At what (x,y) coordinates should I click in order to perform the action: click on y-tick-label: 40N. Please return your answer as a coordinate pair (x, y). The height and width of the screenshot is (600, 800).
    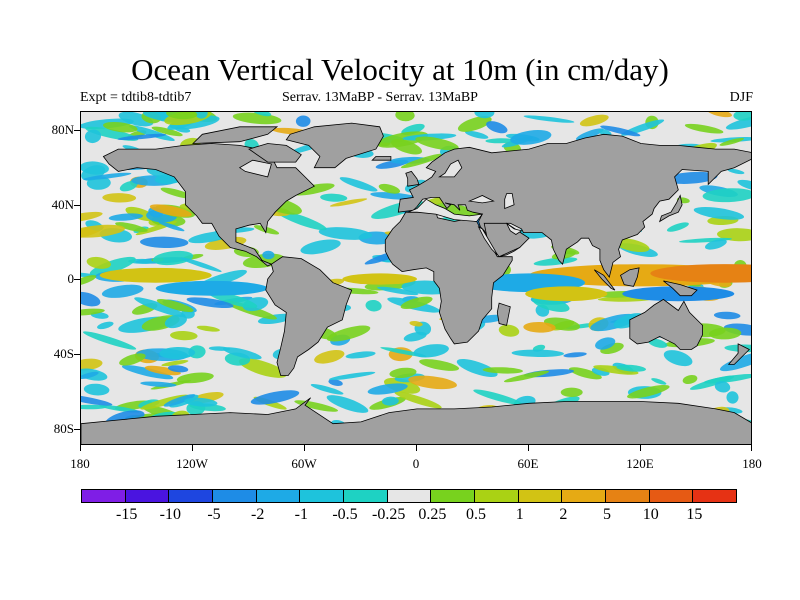
    Looking at the image, I should click on (62, 204).